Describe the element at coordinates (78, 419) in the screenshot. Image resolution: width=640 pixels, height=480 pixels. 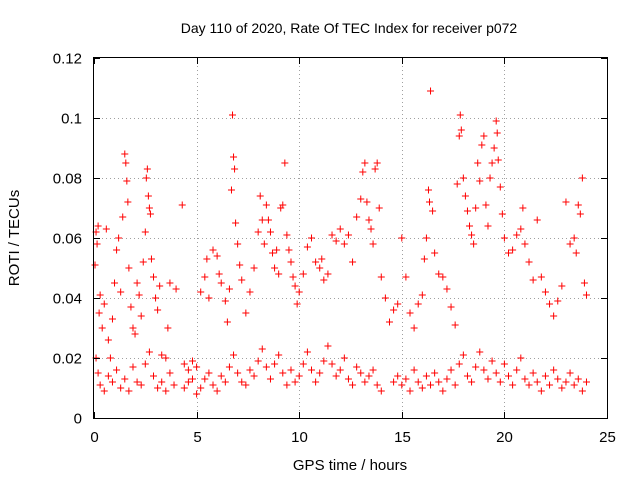
I see `y-tick-label: 0` at that location.